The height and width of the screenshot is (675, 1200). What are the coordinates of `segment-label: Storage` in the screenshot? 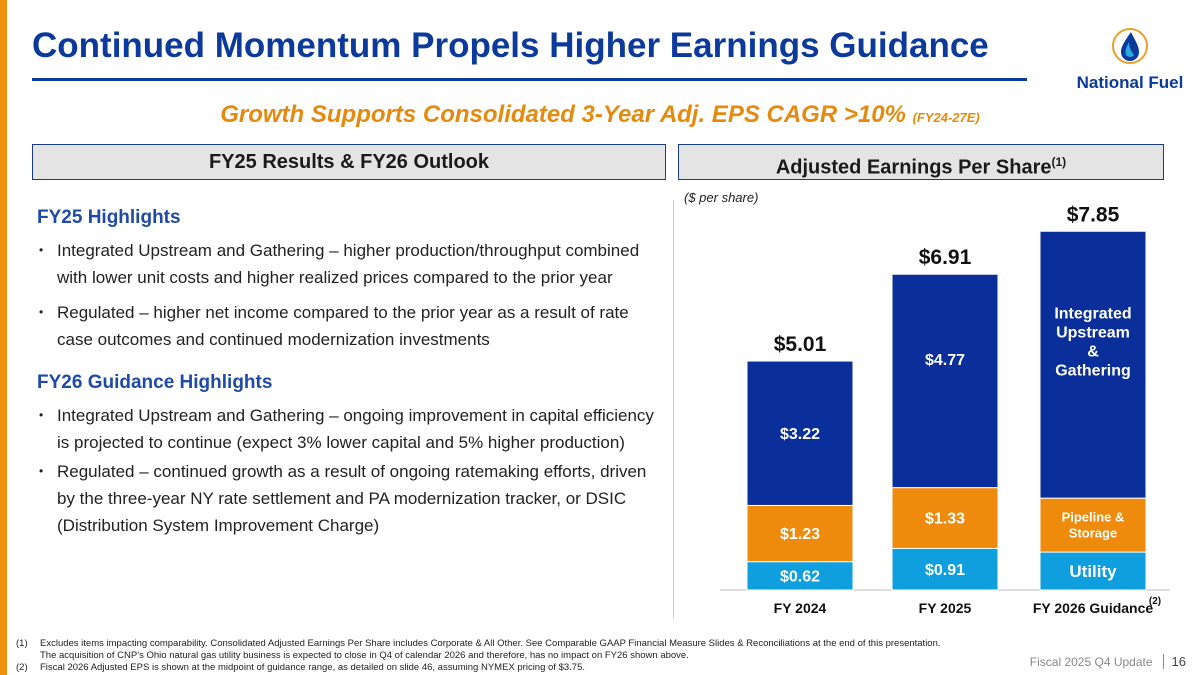 It's located at (1093, 533).